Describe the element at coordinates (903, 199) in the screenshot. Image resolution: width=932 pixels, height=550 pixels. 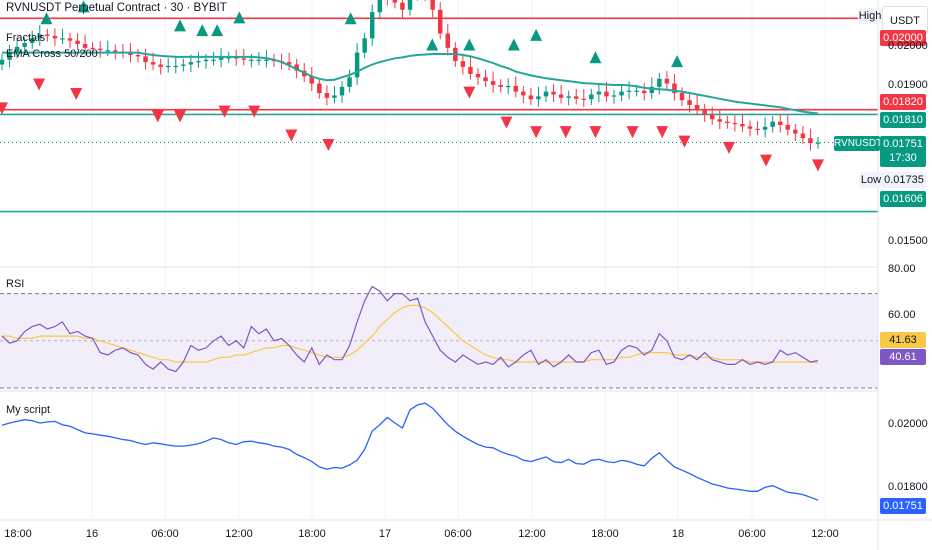
I see `price-level-bottom-green: 0.01606` at that location.